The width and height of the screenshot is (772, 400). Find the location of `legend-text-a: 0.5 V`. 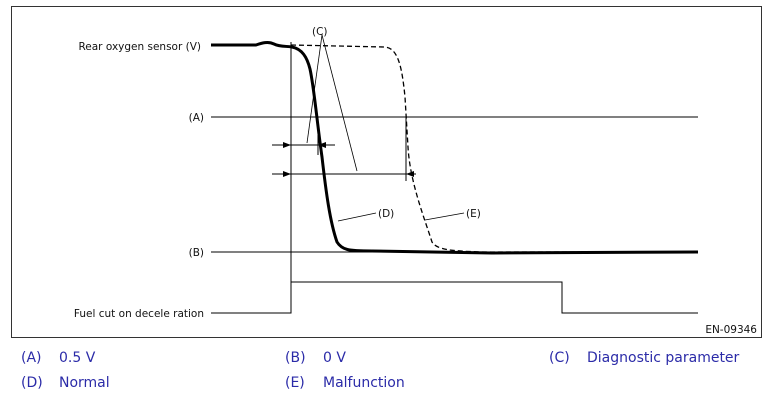

legend-text-a: 0.5 V is located at coordinates (77, 358).